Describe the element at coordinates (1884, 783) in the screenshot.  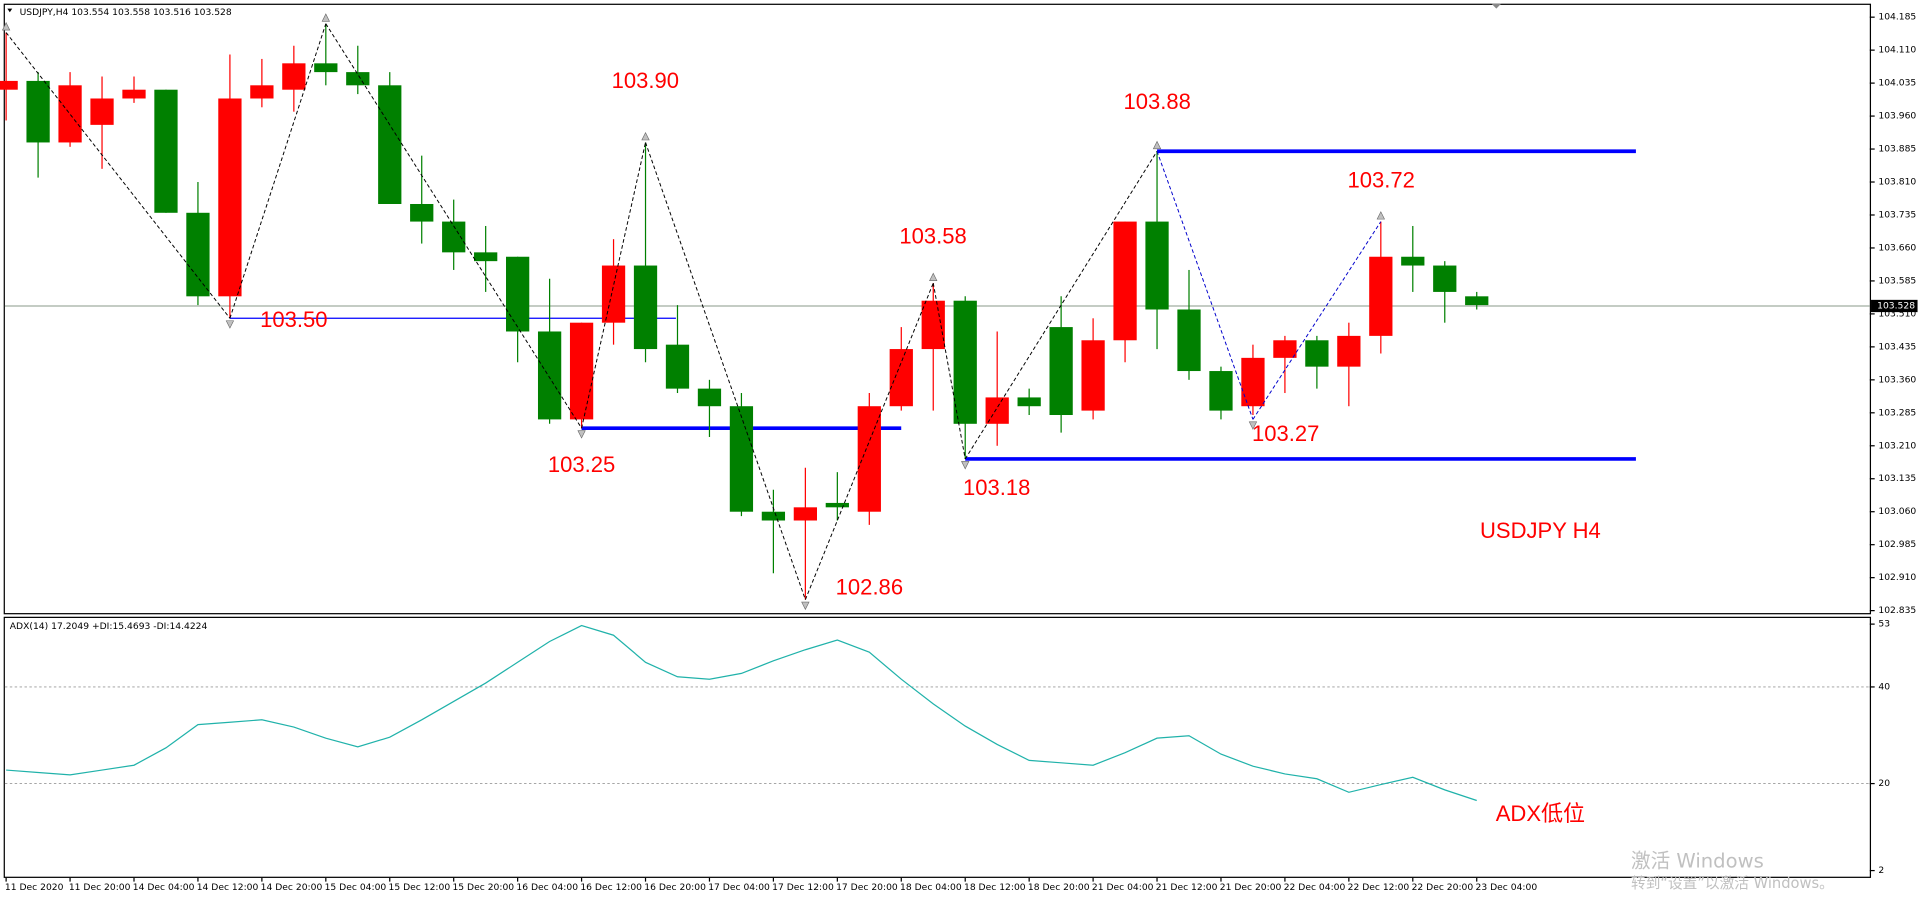
I see `adx-y-tick-label: 20` at that location.